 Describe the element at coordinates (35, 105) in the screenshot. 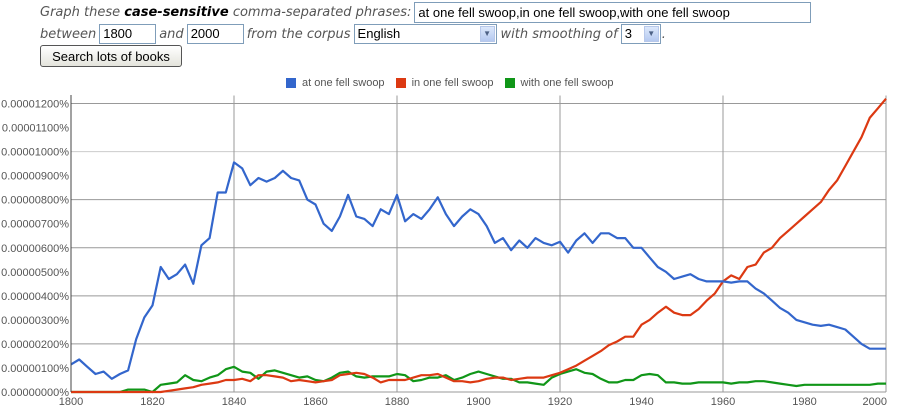

I see `y-tick-label: 0.00001200%` at that location.